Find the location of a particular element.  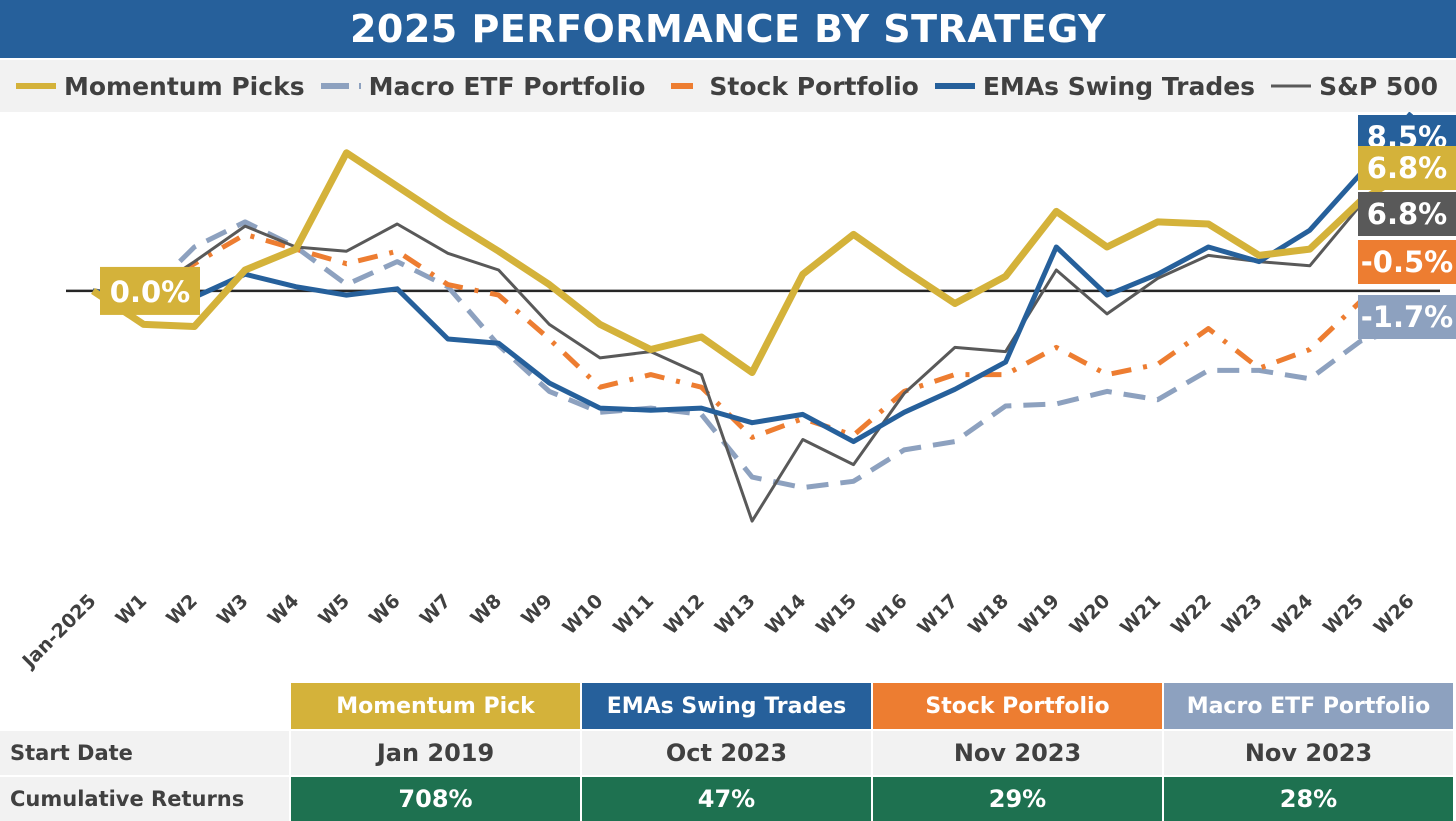

x-tick-label: W25 is located at coordinates (1343, 614).